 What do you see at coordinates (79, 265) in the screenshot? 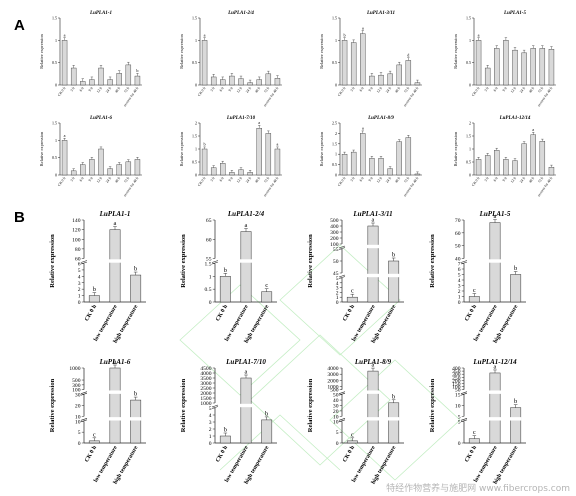
I see `y-tick-label: 6` at bounding box center [79, 265].